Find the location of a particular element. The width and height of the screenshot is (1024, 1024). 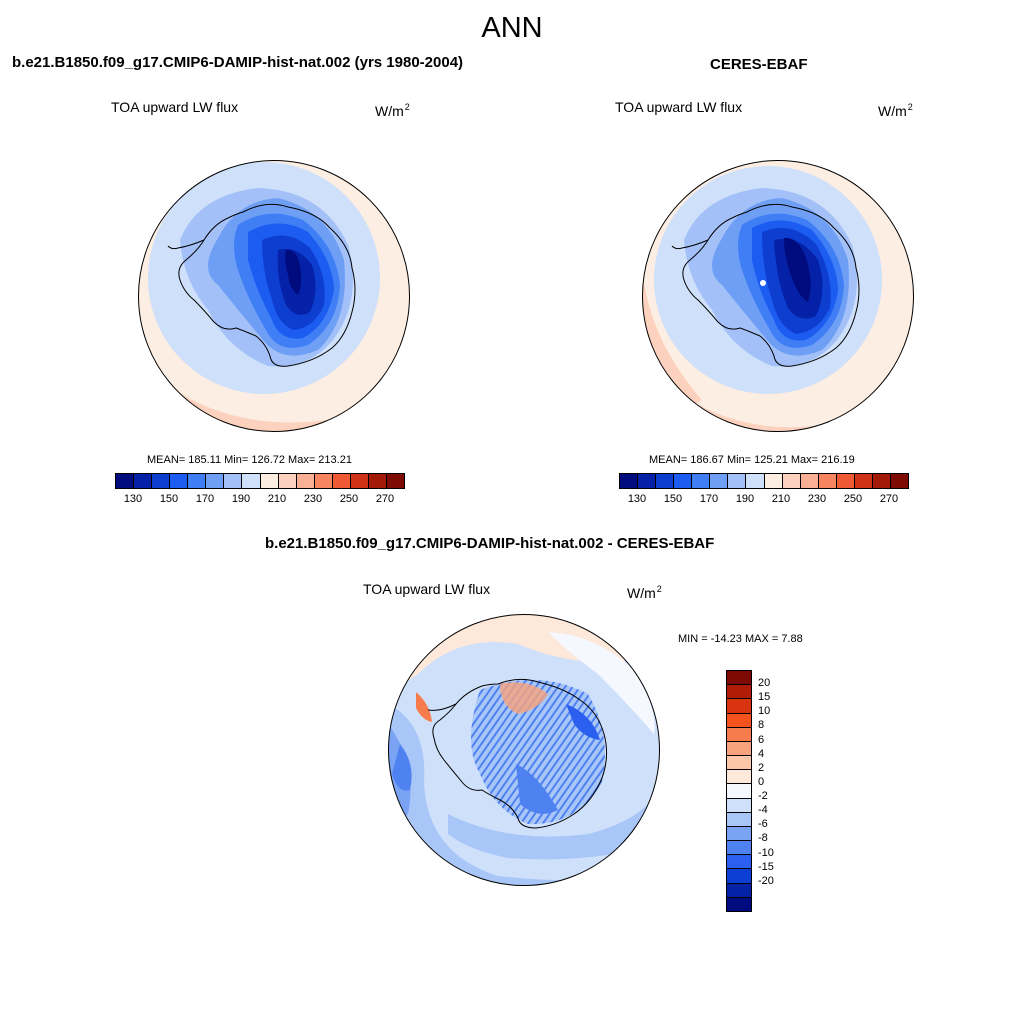

colorbar-tick-label: 2 is located at coordinates (761, 767).